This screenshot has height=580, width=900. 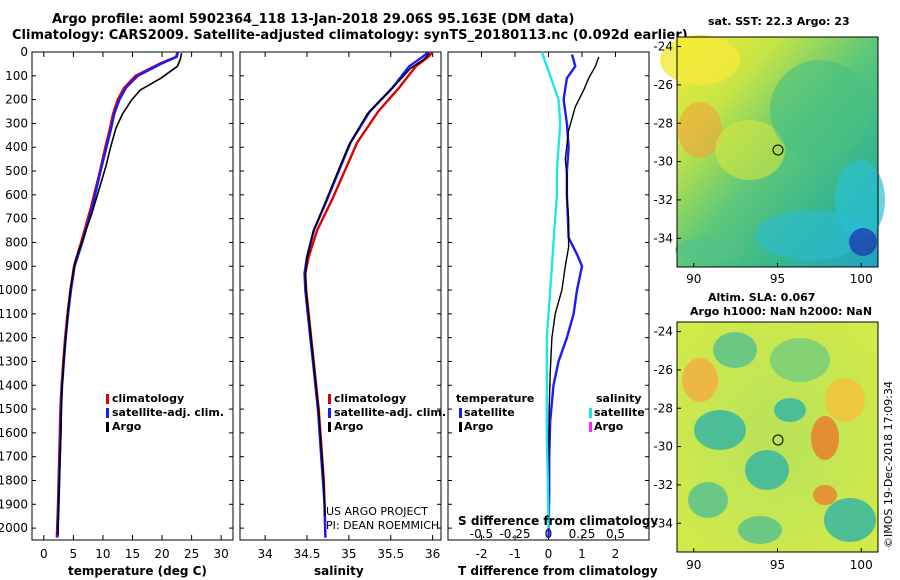 I want to click on temp-legend-swatch-sat, so click(x=107, y=413).